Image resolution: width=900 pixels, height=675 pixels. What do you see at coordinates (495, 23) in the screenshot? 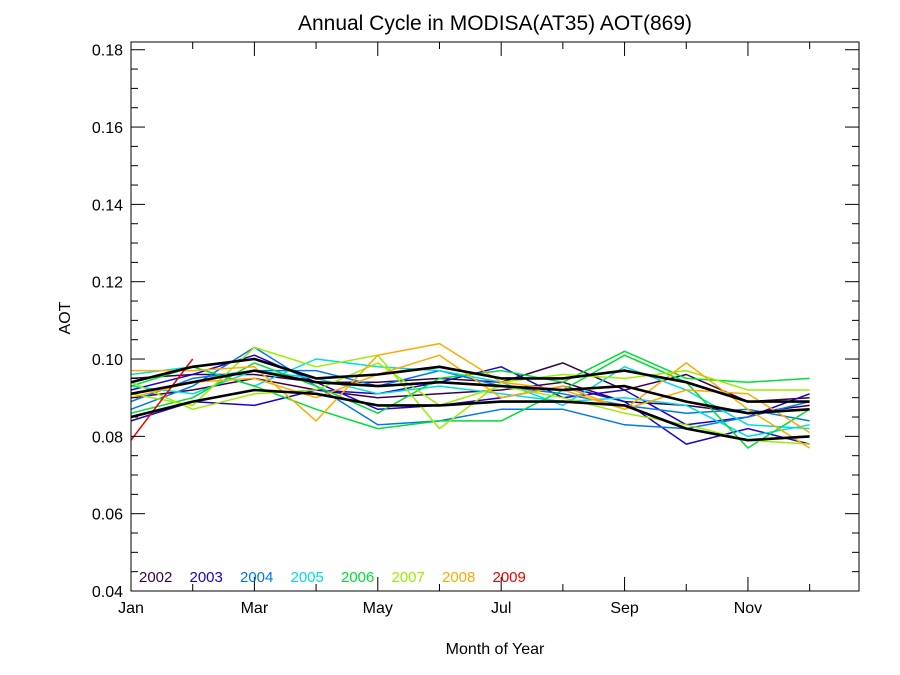
I see `chart-title: Annual Cycle in MODISA(AT35) AOT(869)` at bounding box center [495, 23].